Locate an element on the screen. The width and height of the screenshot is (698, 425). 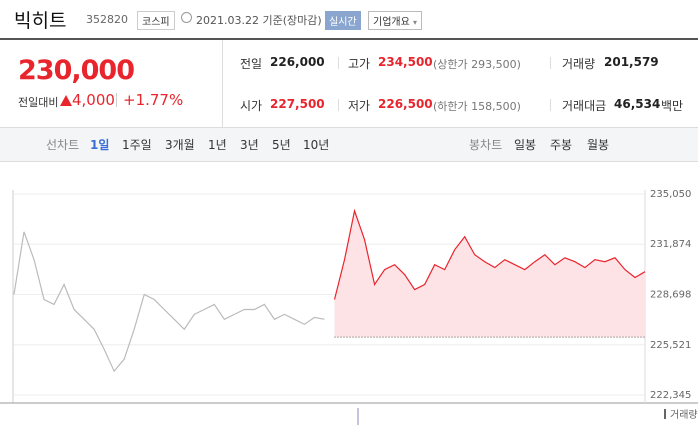
company-info-text: 기업개요 is located at coordinates (391, 22).